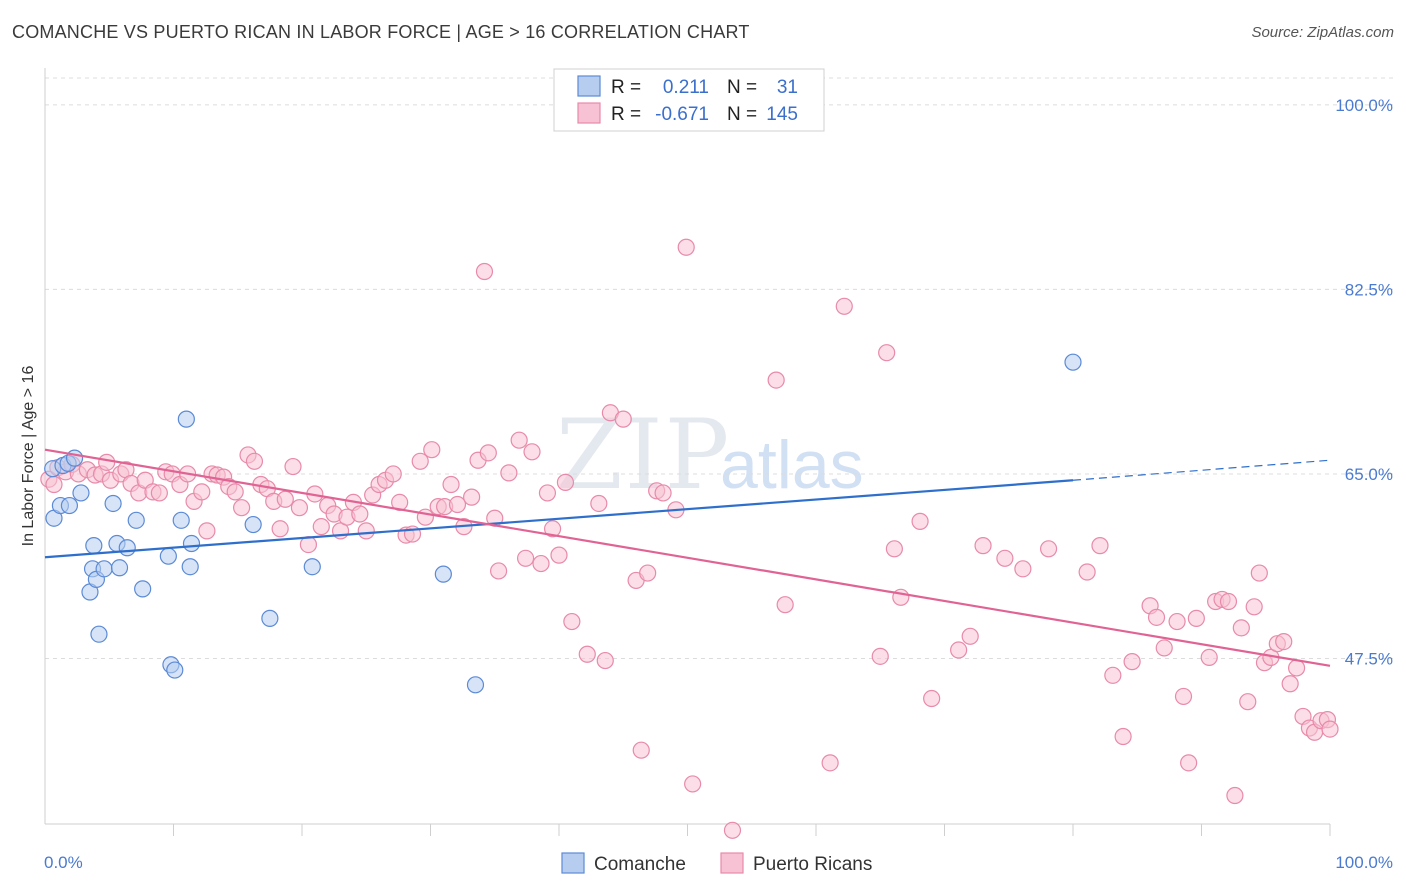 The height and width of the screenshot is (892, 1406). Describe the element at coordinates (792, 465) in the screenshot. I see `watermark-atlas: atlas` at that location.